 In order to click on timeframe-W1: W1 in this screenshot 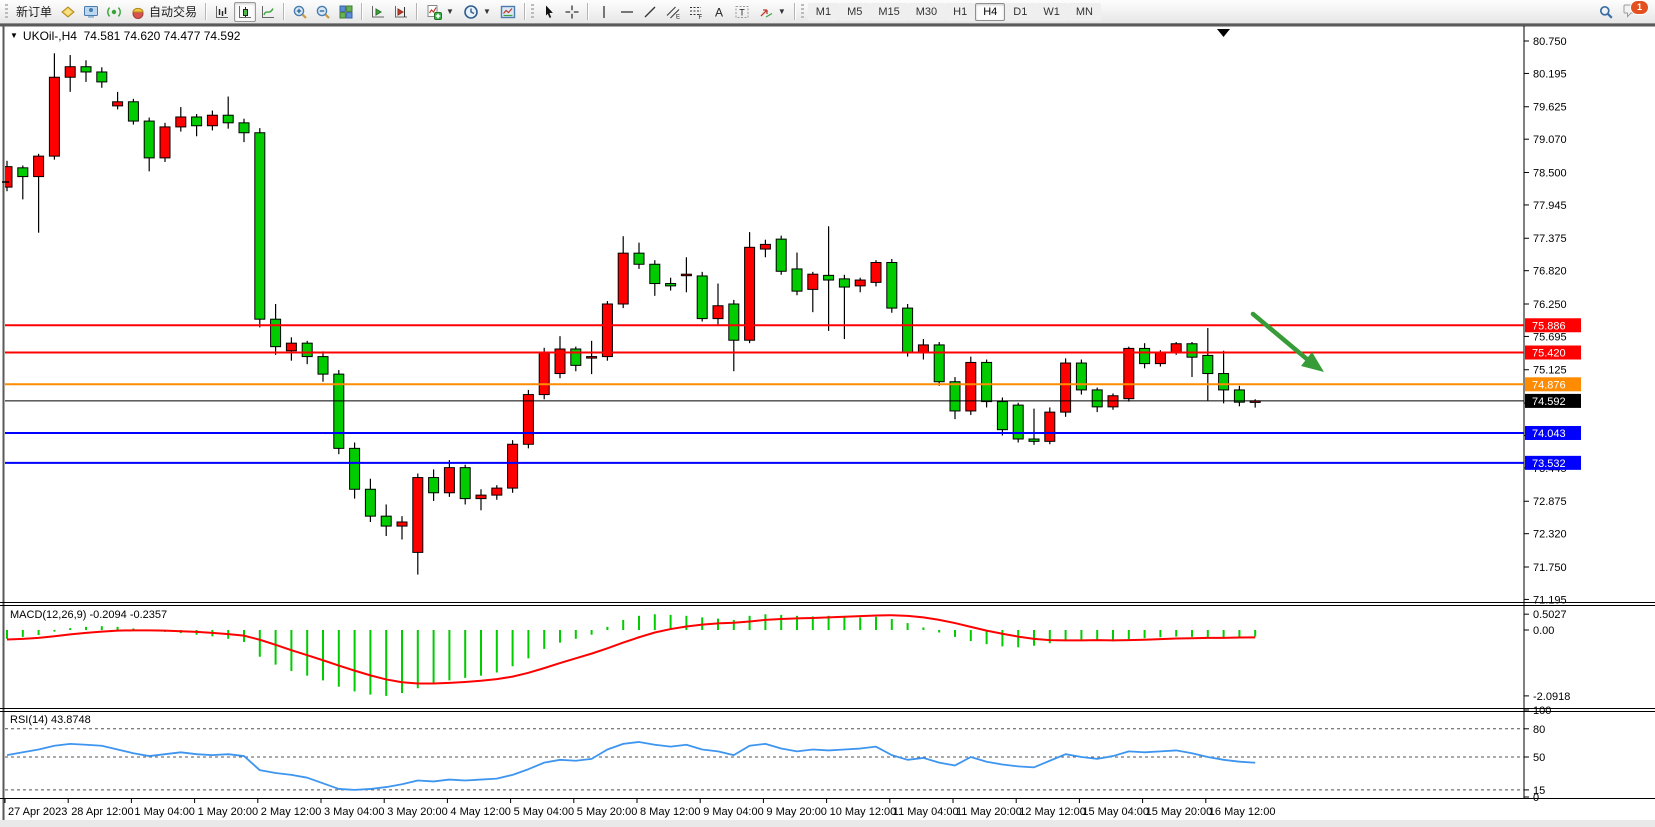, I will do `click(1051, 11)`.